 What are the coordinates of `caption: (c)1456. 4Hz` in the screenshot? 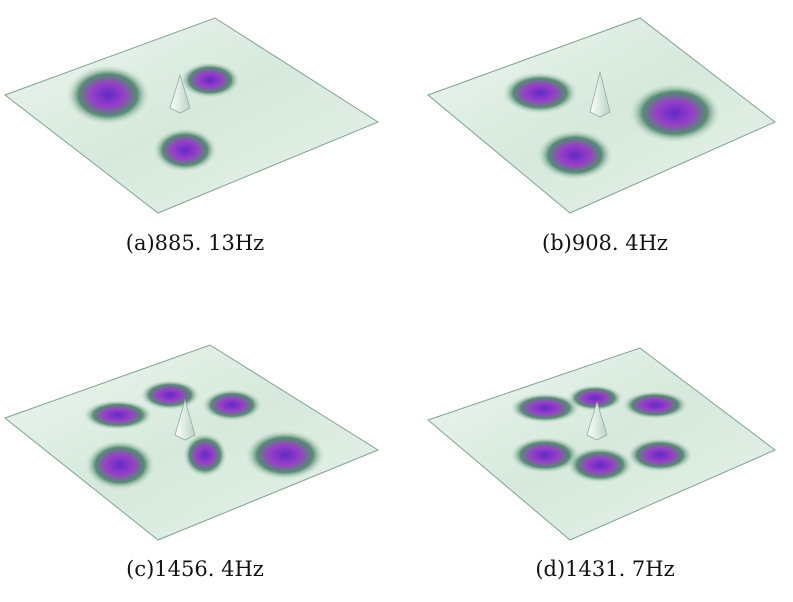 It's located at (195, 569).